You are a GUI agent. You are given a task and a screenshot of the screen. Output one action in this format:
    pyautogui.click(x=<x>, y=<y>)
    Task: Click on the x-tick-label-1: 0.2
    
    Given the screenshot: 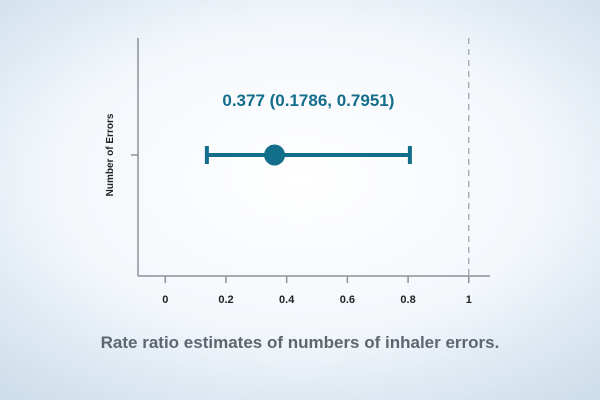 What is the action you would take?
    pyautogui.click(x=225, y=300)
    